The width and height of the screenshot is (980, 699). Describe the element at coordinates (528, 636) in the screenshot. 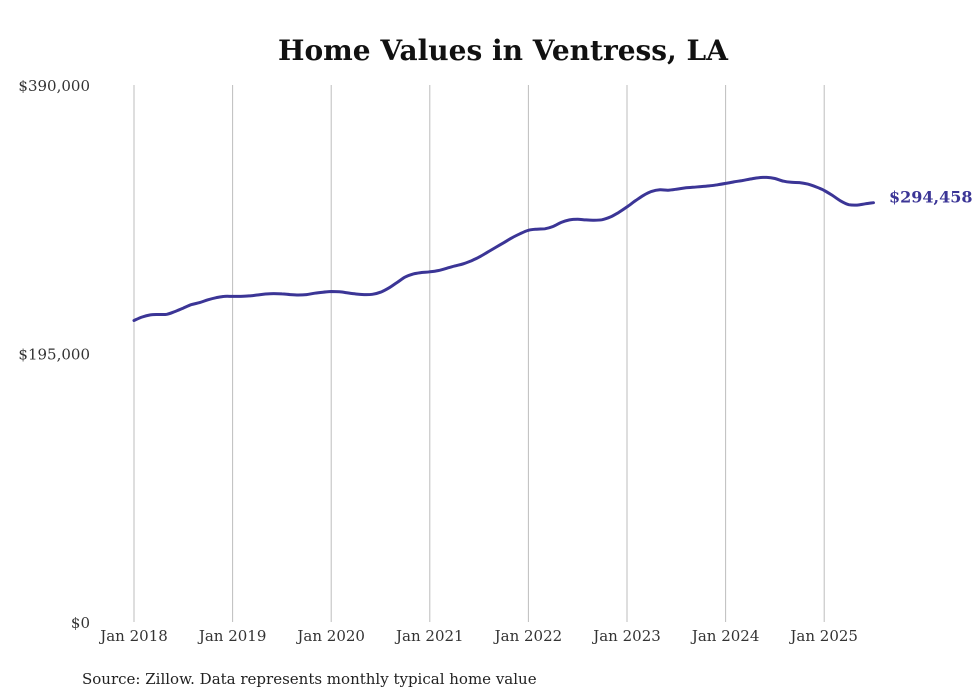

I see `x-tick-label: Jan 2022` at that location.